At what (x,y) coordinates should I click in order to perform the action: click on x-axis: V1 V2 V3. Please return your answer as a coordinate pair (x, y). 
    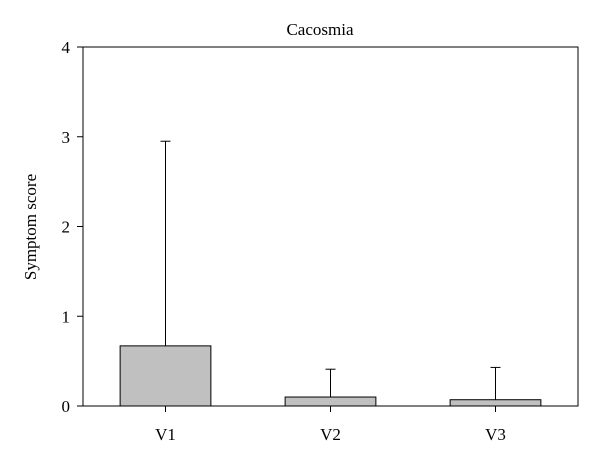
    Looking at the image, I should click on (330, 425).